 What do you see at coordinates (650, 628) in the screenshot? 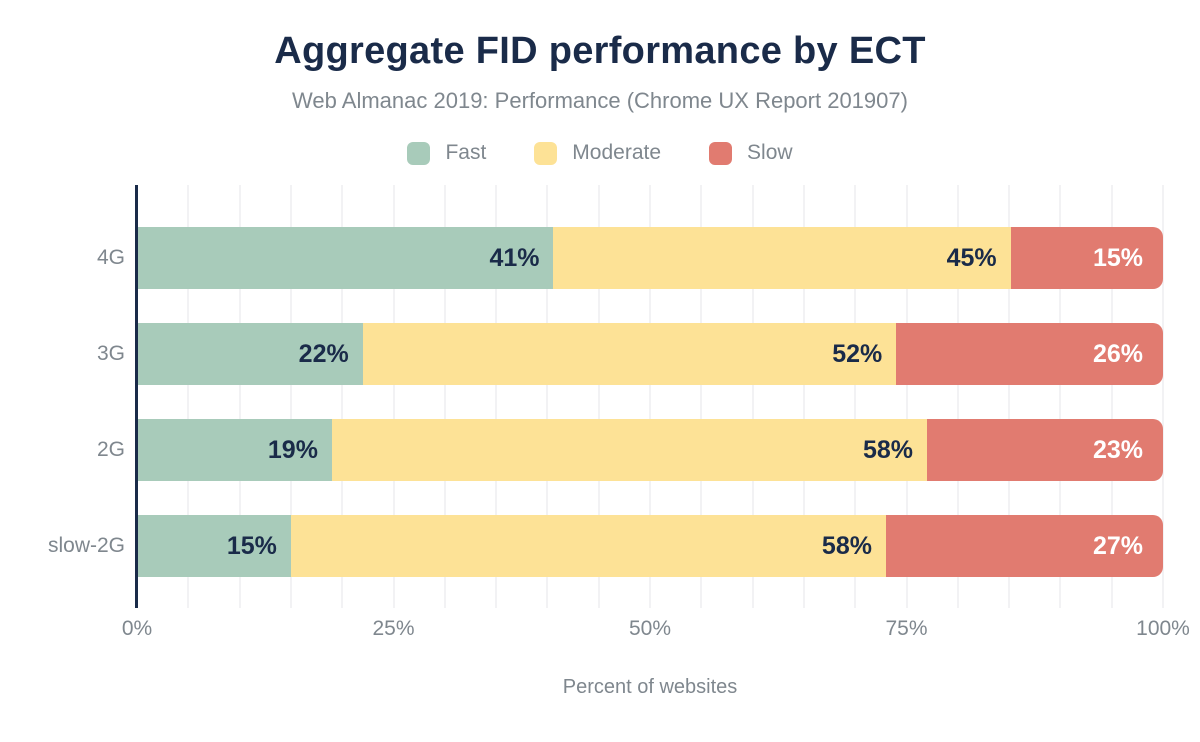
I see `x-tick-label-50-: 50%` at bounding box center [650, 628].